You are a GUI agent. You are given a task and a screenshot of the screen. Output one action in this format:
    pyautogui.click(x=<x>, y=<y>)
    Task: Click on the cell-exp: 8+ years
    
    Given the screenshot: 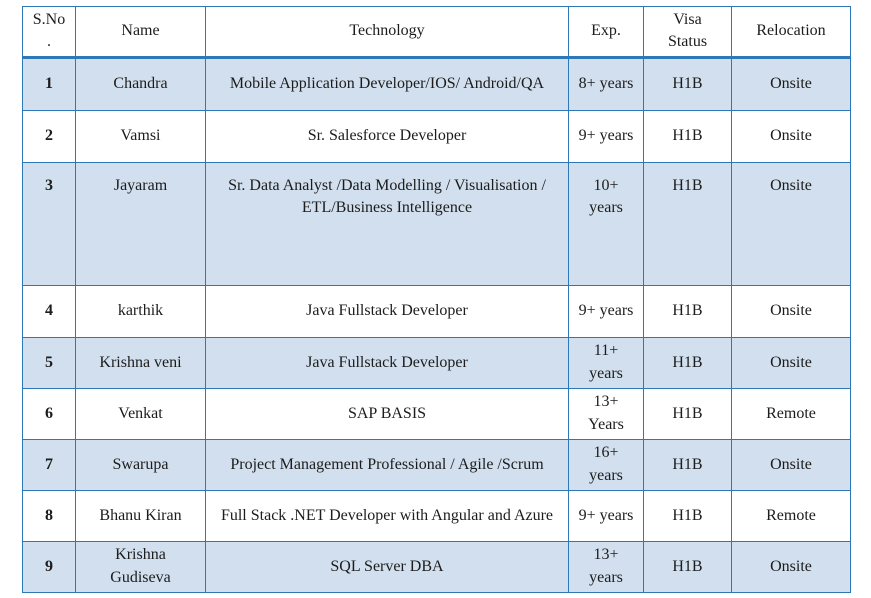 What is the action you would take?
    pyautogui.click(x=606, y=83)
    